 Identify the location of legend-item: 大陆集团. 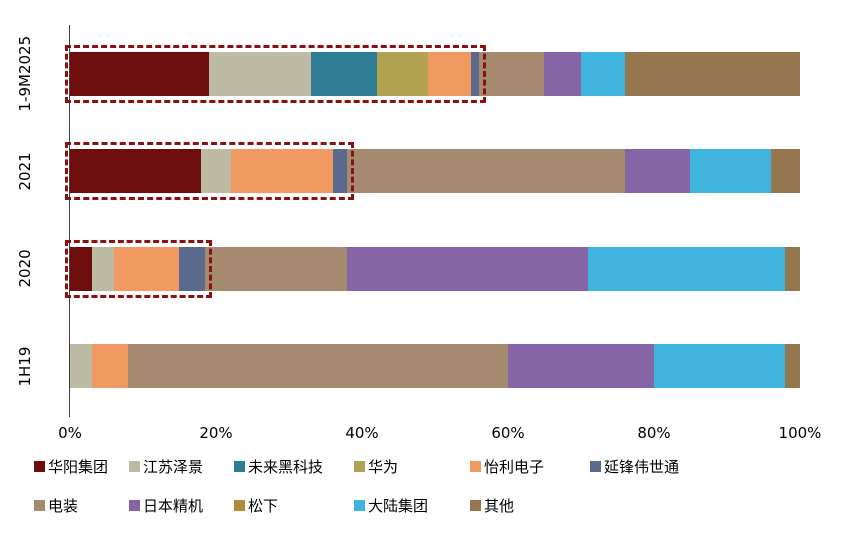
(412, 505).